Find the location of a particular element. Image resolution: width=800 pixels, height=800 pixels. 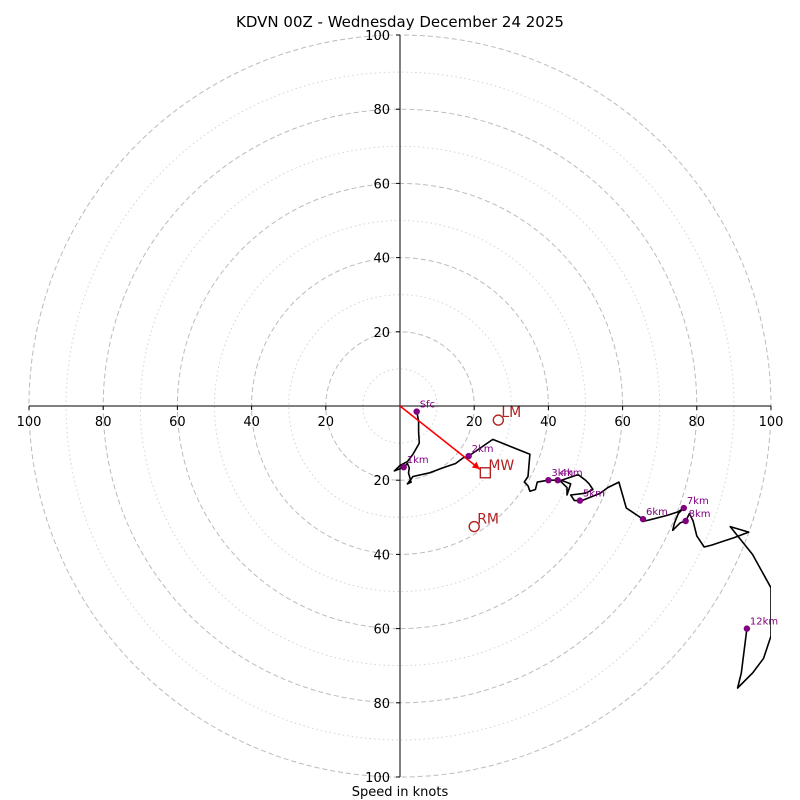

mean-wind-vector-group is located at coordinates (440, 437).